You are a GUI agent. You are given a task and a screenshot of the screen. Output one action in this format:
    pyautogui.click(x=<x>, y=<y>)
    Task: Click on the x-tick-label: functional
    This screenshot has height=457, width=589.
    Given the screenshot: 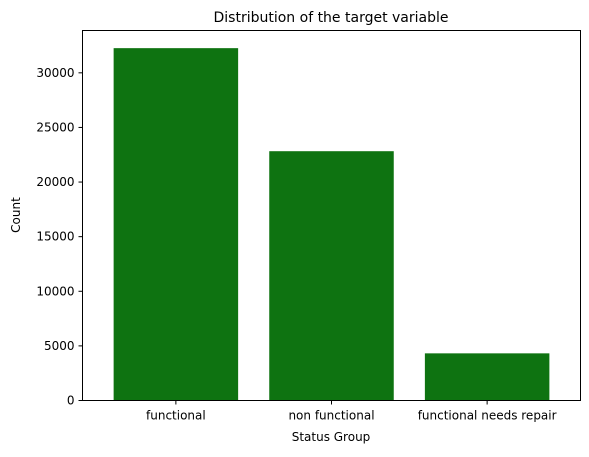 What is the action you would take?
    pyautogui.click(x=176, y=416)
    